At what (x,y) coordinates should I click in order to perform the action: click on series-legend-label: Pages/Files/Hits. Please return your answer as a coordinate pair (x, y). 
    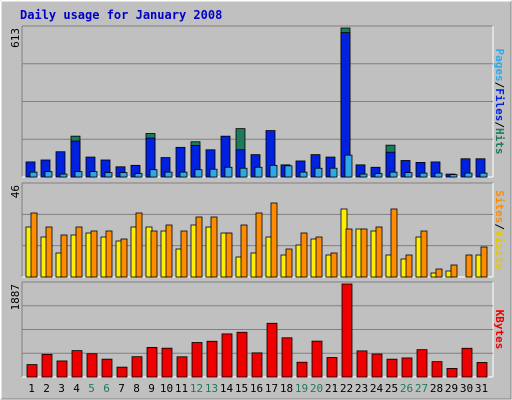
    Looking at the image, I should click on (499, 102).